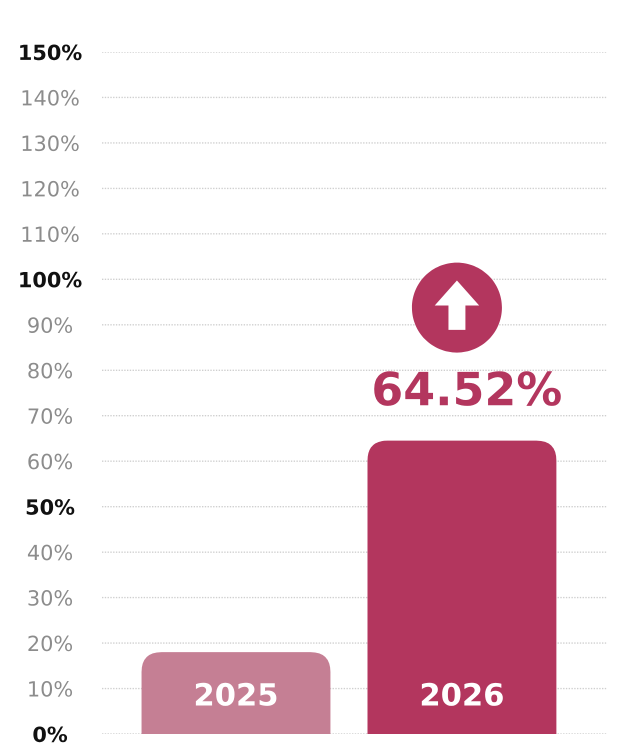 The image size is (637, 756). I want to click on y-tick-label: 120%, so click(50, 188).